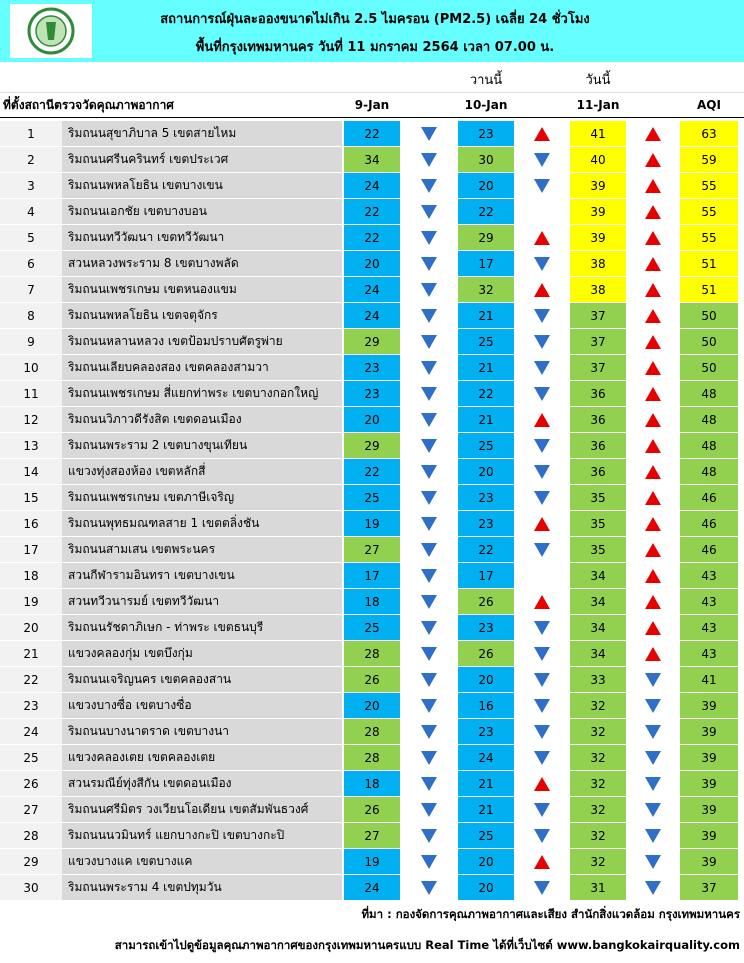  What do you see at coordinates (202, 705) in the screenshot?
I see `station-name: แขวงบางซื่อ เขตบางซื่อ` at bounding box center [202, 705].